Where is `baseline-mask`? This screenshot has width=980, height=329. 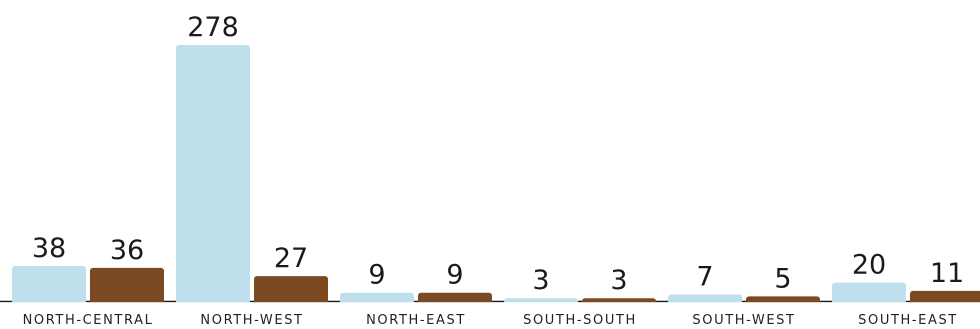 baseline-mask is located at coordinates (490, 306).